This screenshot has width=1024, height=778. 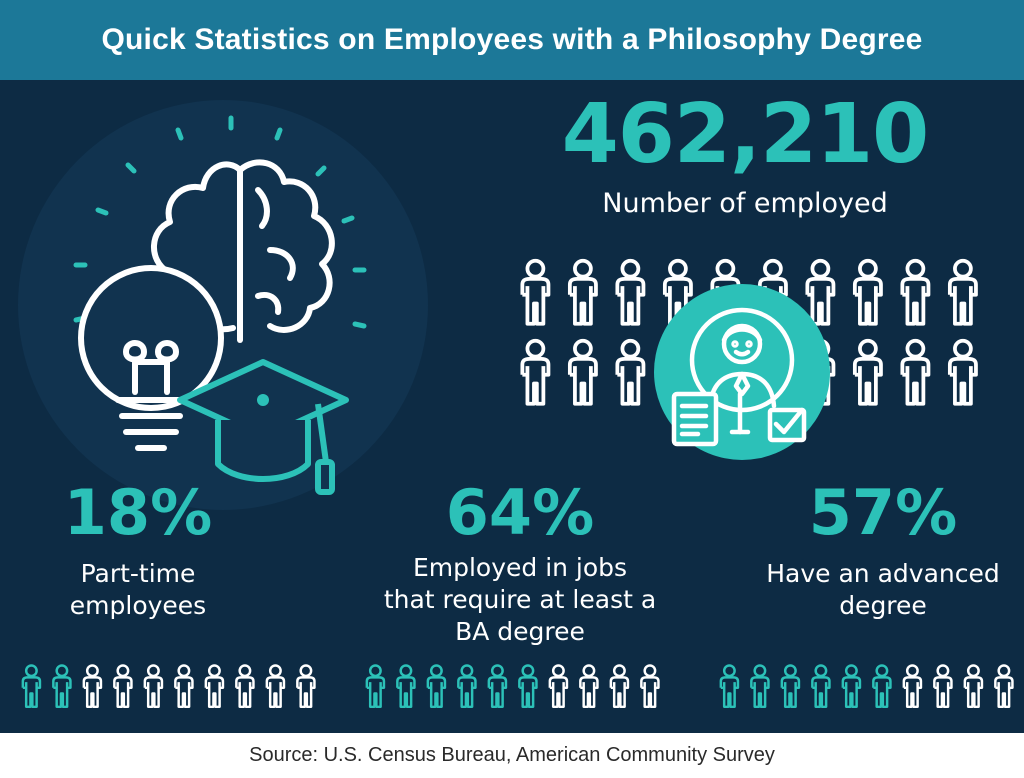 I want to click on part-time-people-row, so click(x=168, y=686).